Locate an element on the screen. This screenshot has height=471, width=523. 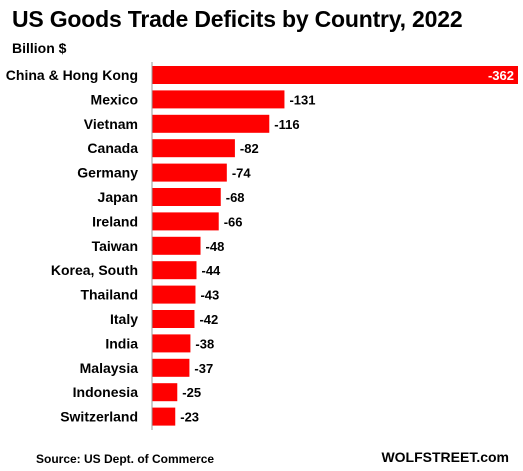
value-label: -38 is located at coordinates (204, 343).